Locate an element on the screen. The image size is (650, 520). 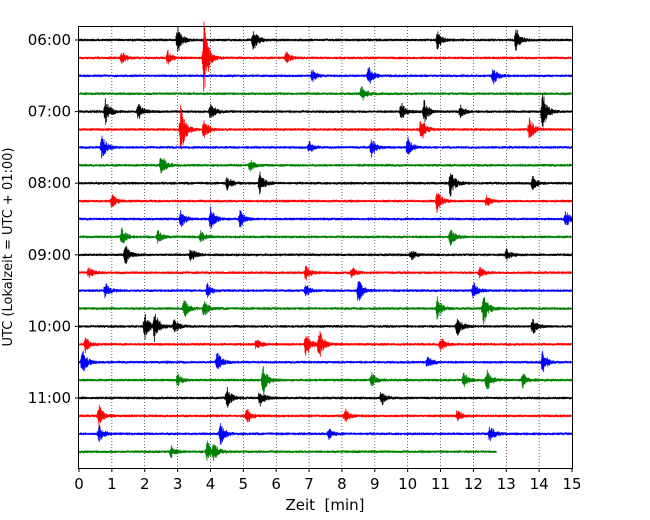
x-tick-label: 10 is located at coordinates (407, 484).